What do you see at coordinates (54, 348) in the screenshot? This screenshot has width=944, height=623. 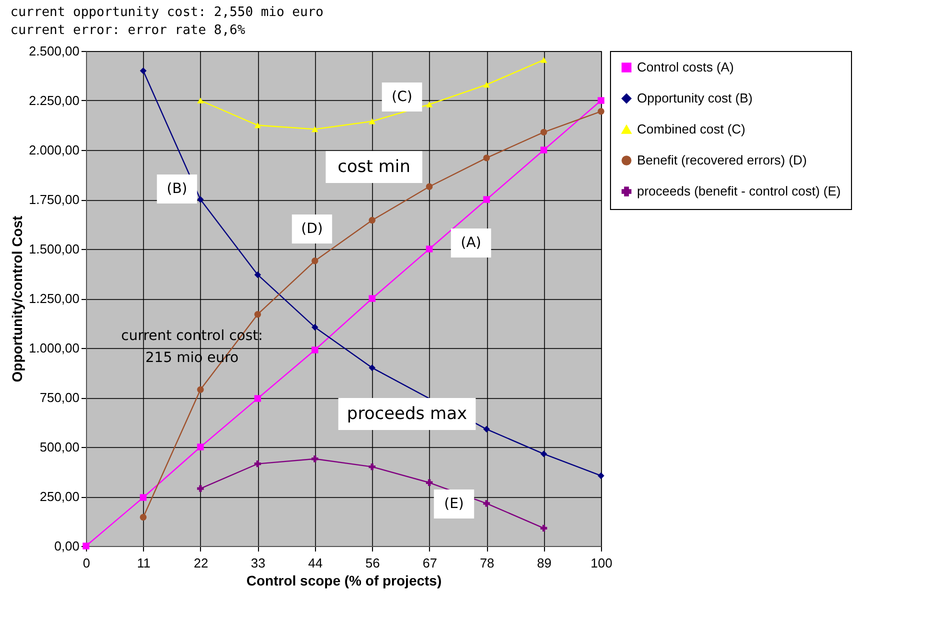 I see `y-tick-label: 1.000,00` at bounding box center [54, 348].